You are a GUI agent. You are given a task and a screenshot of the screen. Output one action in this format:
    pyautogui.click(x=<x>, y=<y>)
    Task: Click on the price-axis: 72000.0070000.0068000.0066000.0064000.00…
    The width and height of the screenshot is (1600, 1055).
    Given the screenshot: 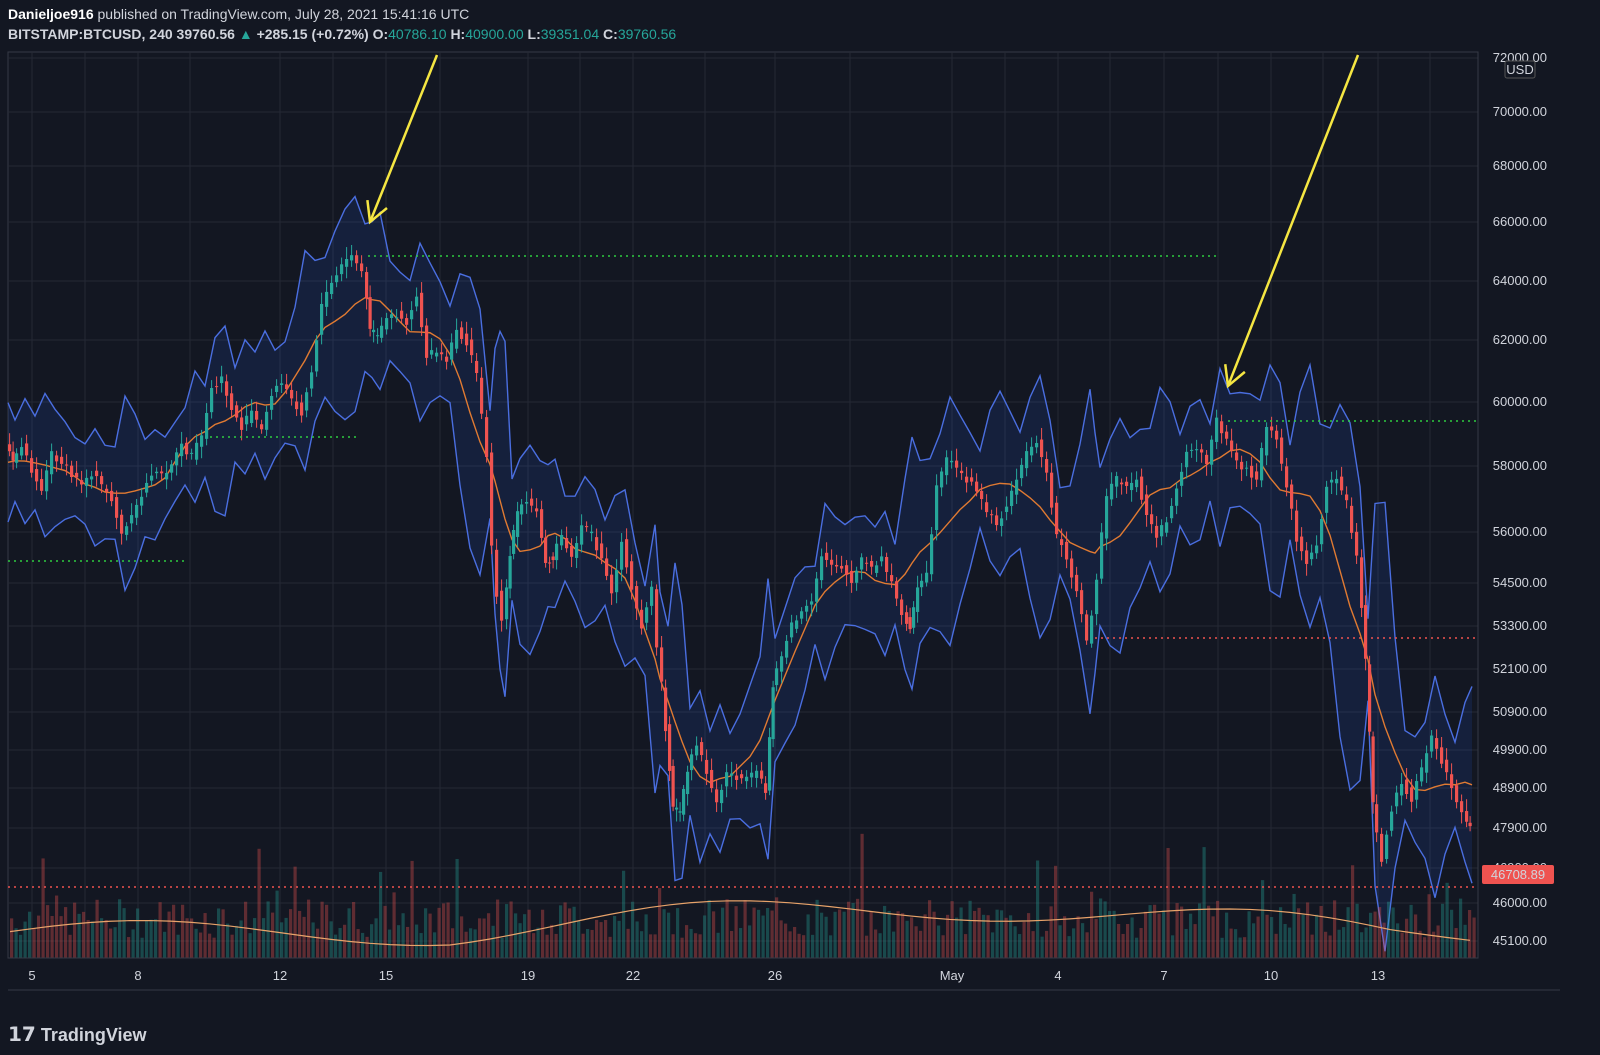 What is the action you would take?
    pyautogui.click(x=1515, y=504)
    